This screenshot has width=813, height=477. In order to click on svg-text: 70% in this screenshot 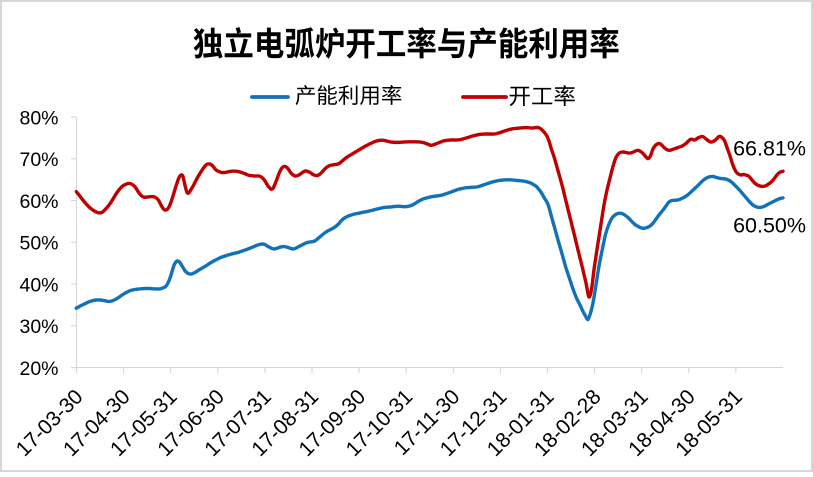, I will do `click(38, 160)`.